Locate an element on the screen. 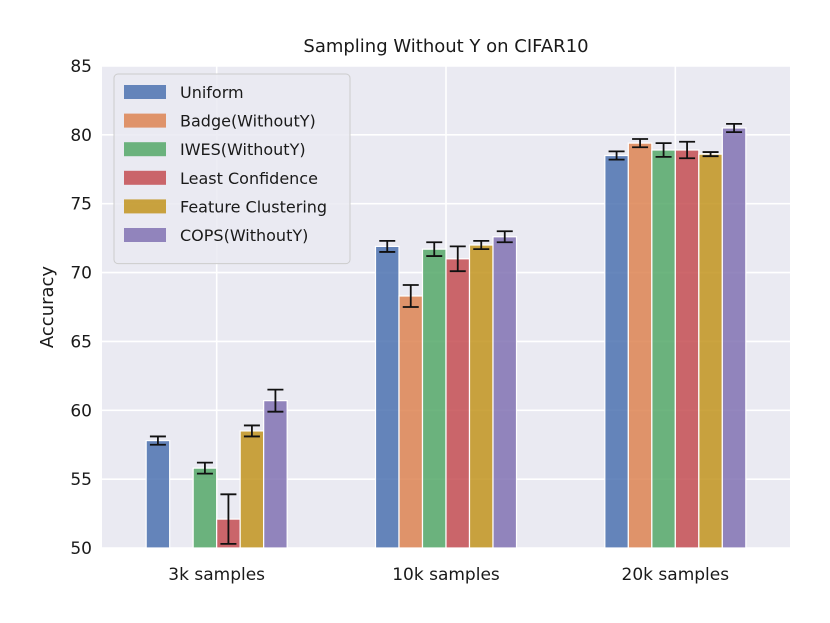 This screenshot has width=830, height=623. x-axis-ticks: 3k samples 10k samples 20k samples is located at coordinates (448, 575).